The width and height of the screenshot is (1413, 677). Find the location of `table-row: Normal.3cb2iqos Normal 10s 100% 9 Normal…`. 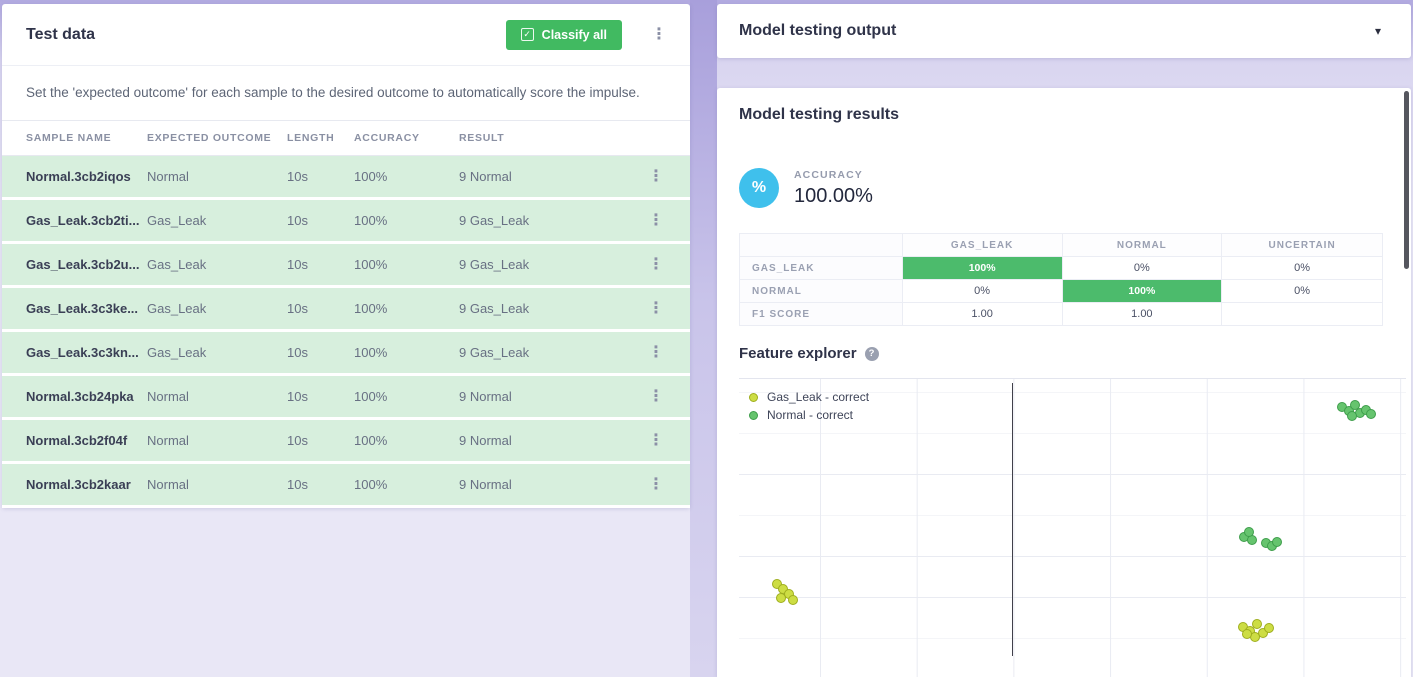

table-row: Normal.3cb2iqos Normal 10s 100% 9 Normal… is located at coordinates (346, 177).